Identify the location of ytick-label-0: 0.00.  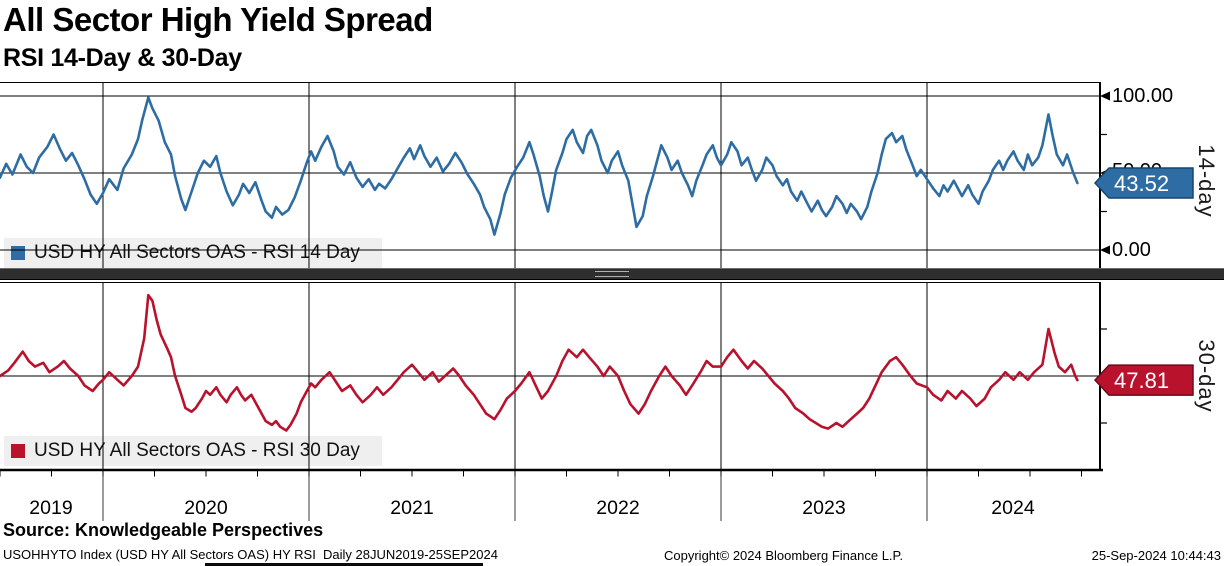
(1131, 250).